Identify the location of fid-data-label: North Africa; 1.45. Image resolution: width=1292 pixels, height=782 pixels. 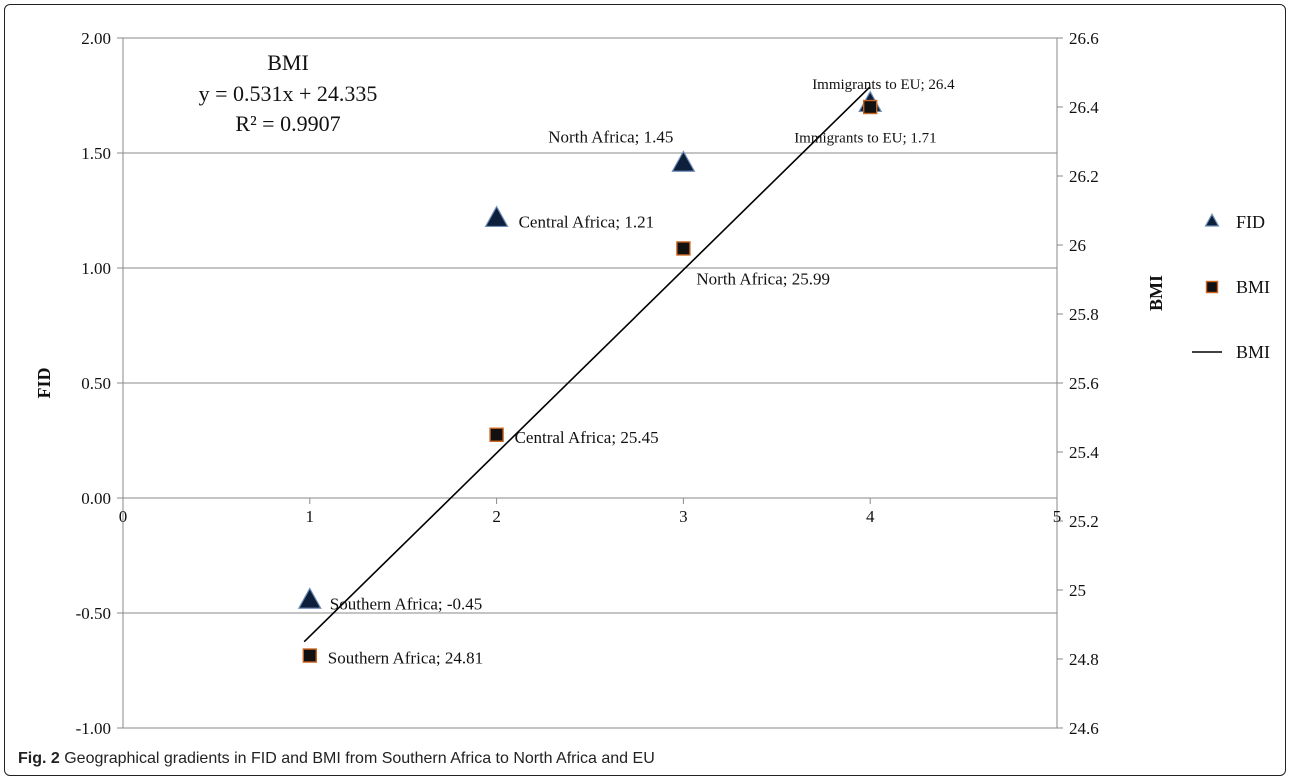
(610, 137).